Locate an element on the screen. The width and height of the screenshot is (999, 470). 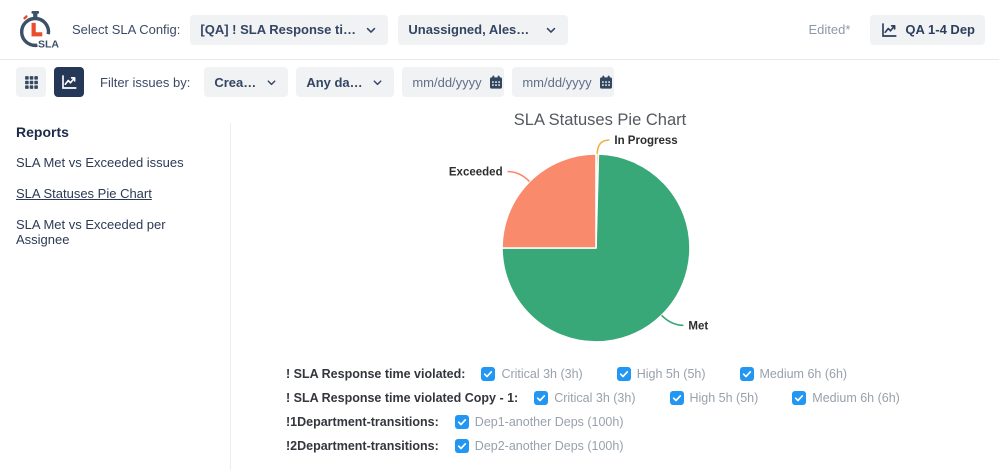
grid-view-button is located at coordinates (31, 82).